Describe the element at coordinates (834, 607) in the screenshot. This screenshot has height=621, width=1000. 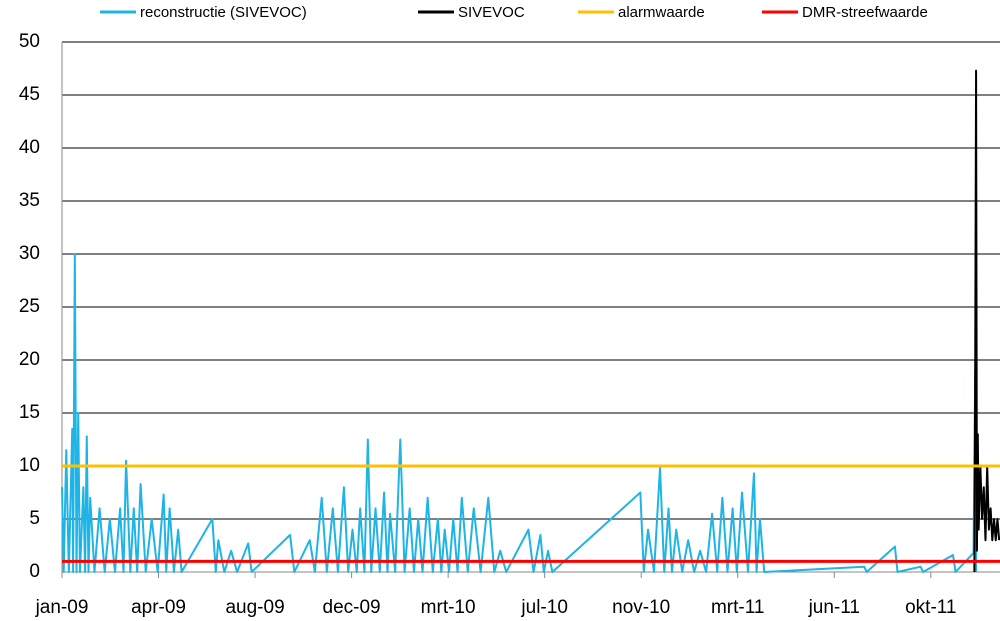
I see `x-tick-label: jun-11` at that location.